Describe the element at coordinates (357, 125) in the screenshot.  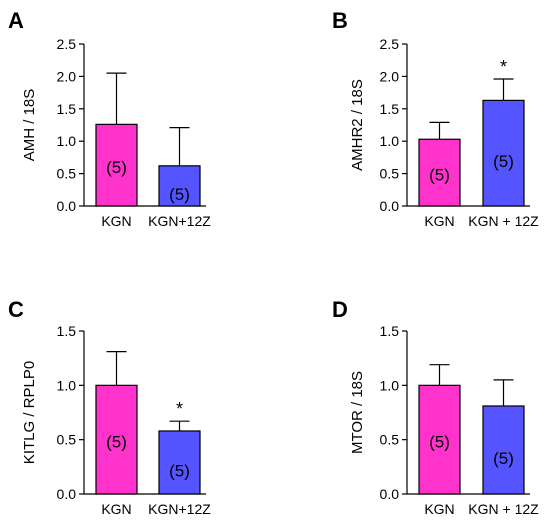
I see `y-axis-label: AMHR2 / 18S` at that location.